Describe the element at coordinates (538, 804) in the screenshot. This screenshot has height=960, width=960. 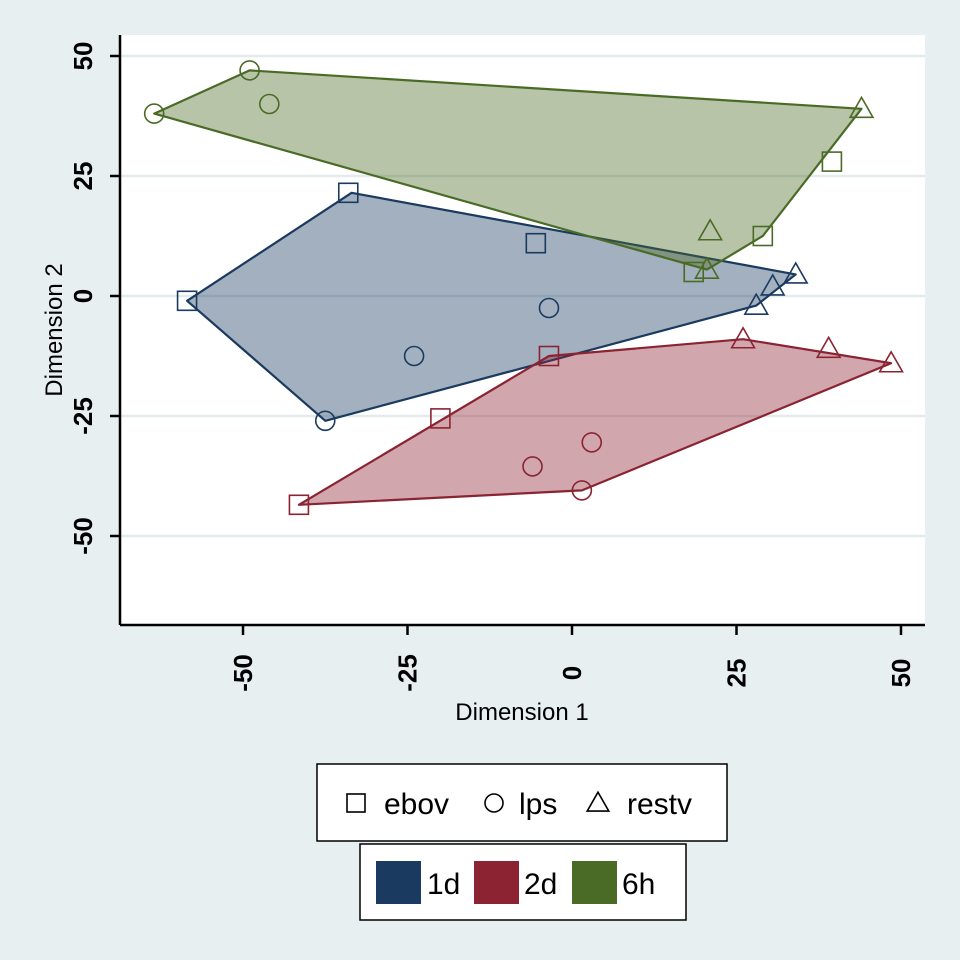
I see `legend-lps-label: lps` at that location.